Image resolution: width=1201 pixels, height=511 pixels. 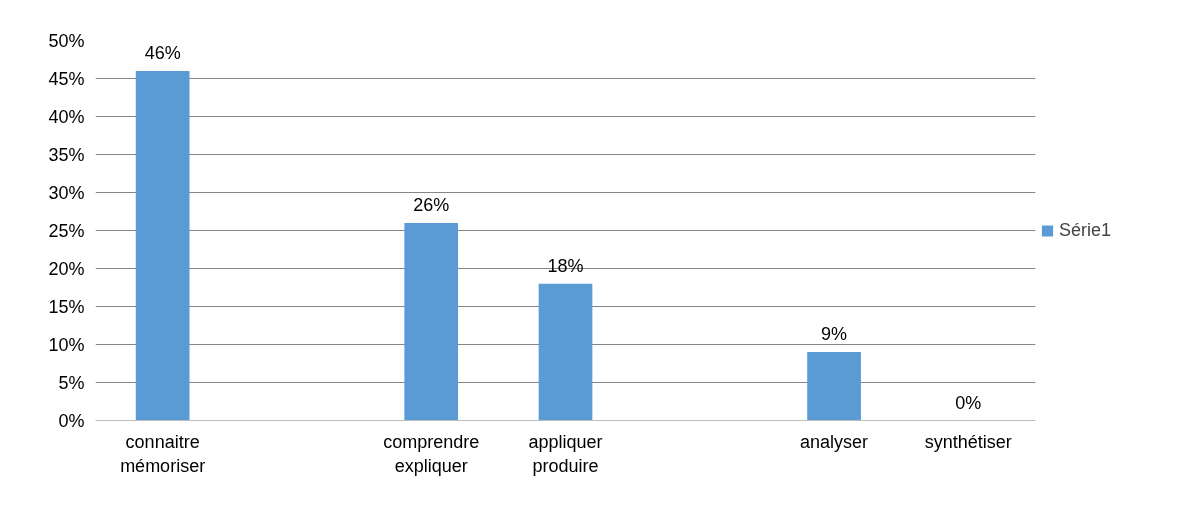 I want to click on legend-label: Série1, so click(x=1085, y=230).